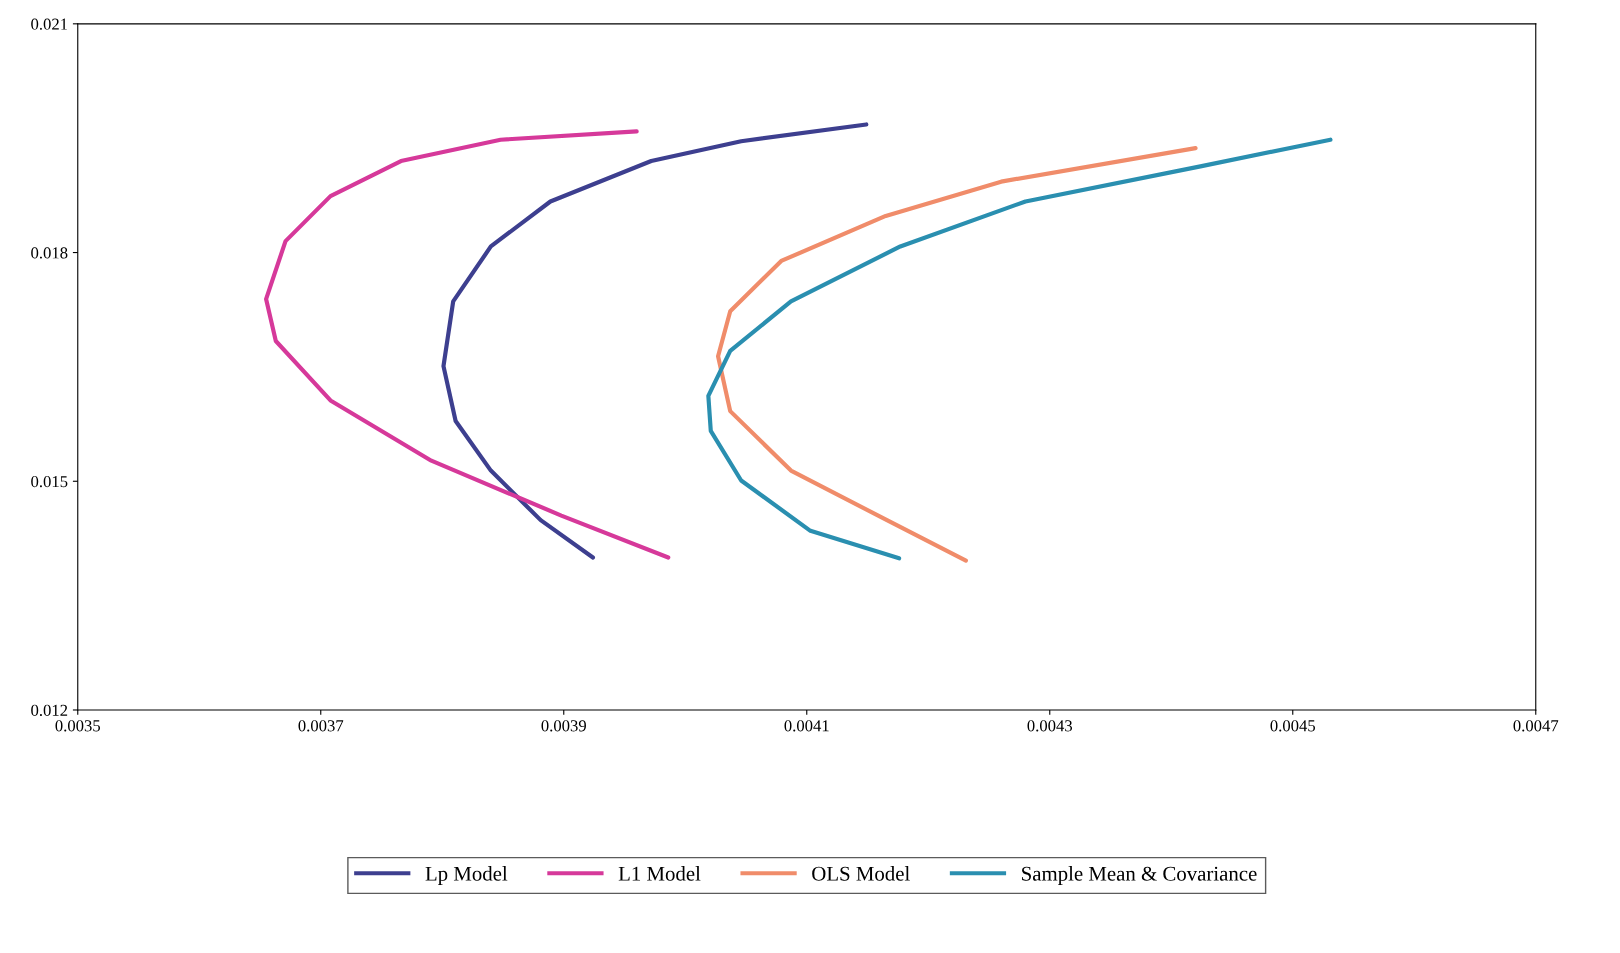  What do you see at coordinates (49, 24) in the screenshot?
I see `y-tick-label: 0.021` at bounding box center [49, 24].